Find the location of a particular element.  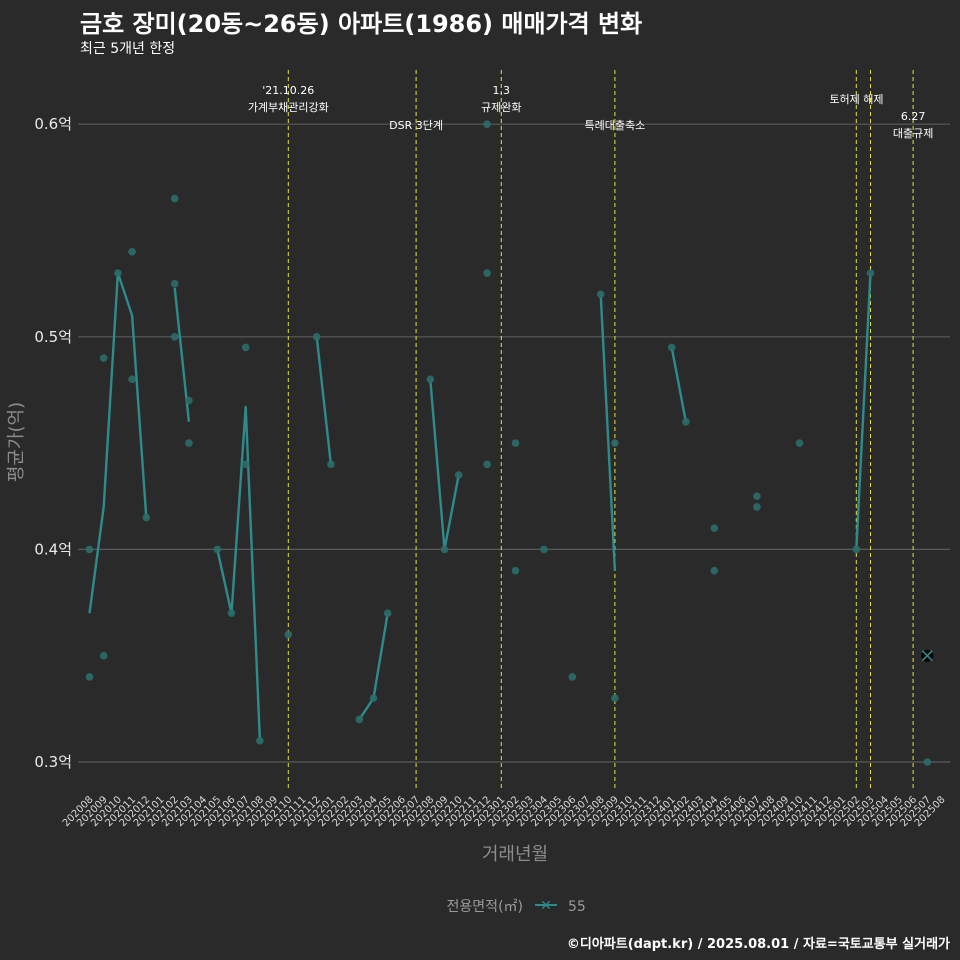

legend-title: 전용면적(㎡) is located at coordinates (485, 907).